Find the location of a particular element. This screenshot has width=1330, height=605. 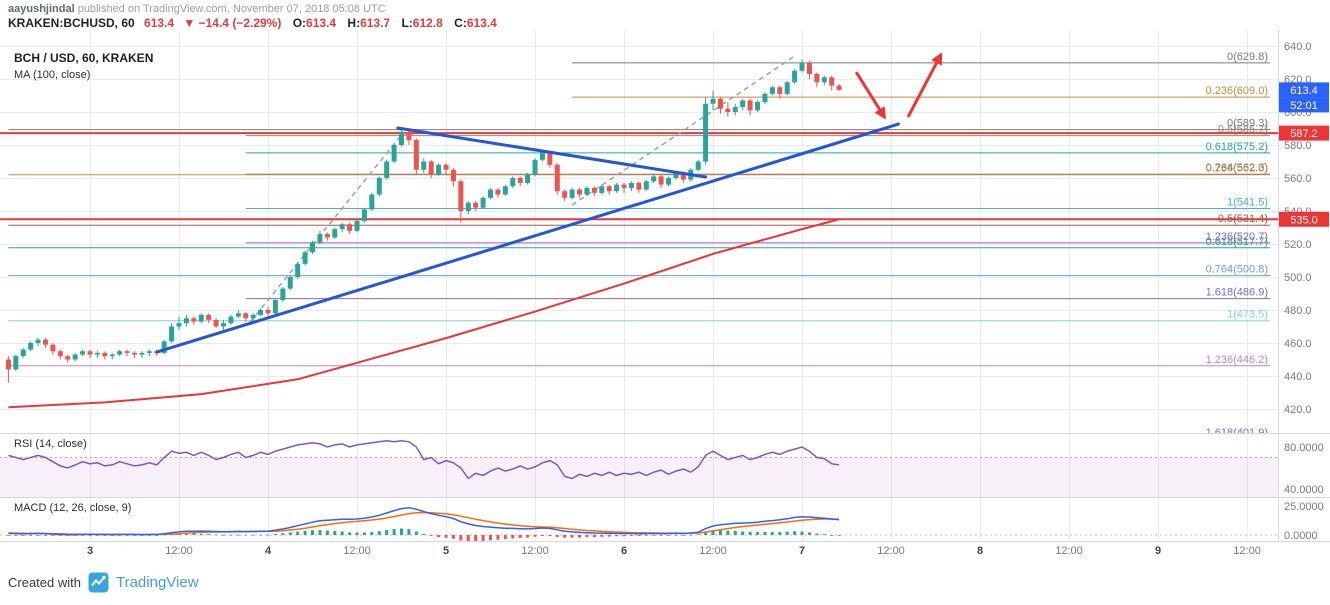

rsi-tick-label: 80.0000 is located at coordinates (1304, 448).